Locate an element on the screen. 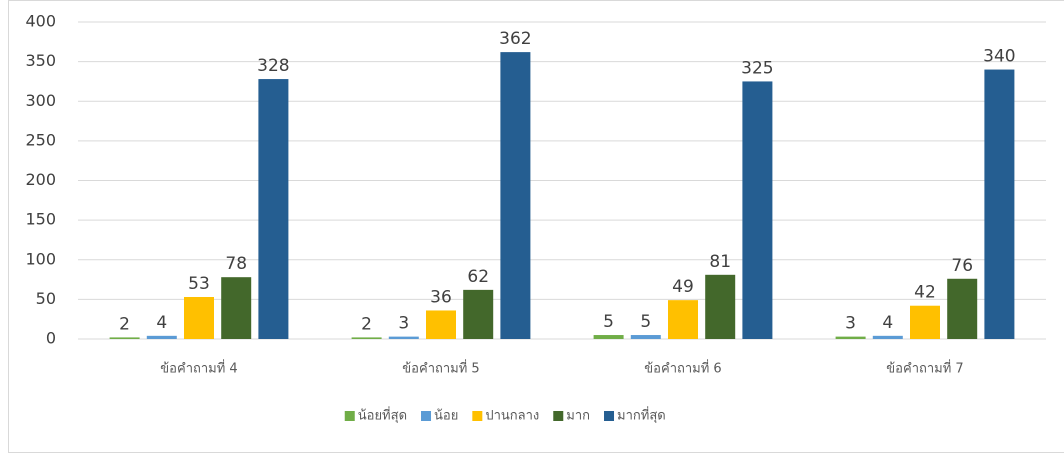 The width and height of the screenshot is (1064, 454). y-tick-label: 100 is located at coordinates (40, 258).